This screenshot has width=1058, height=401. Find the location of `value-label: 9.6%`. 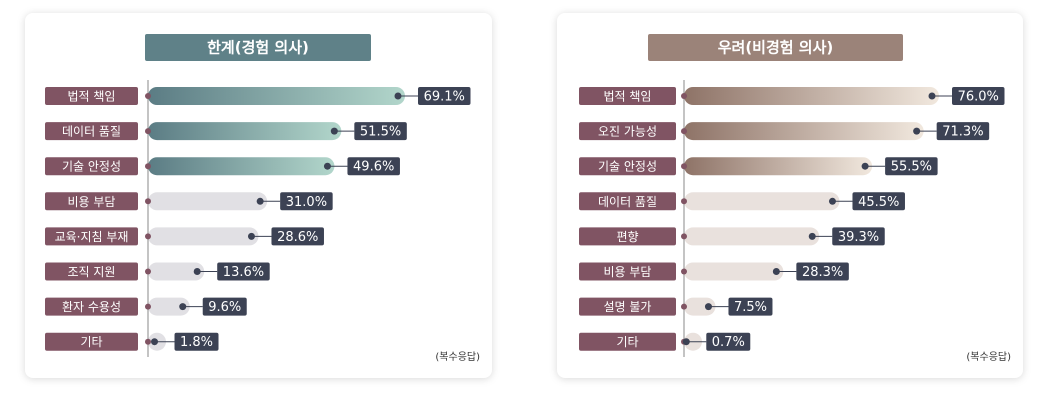

value-label: 9.6% is located at coordinates (224, 307).